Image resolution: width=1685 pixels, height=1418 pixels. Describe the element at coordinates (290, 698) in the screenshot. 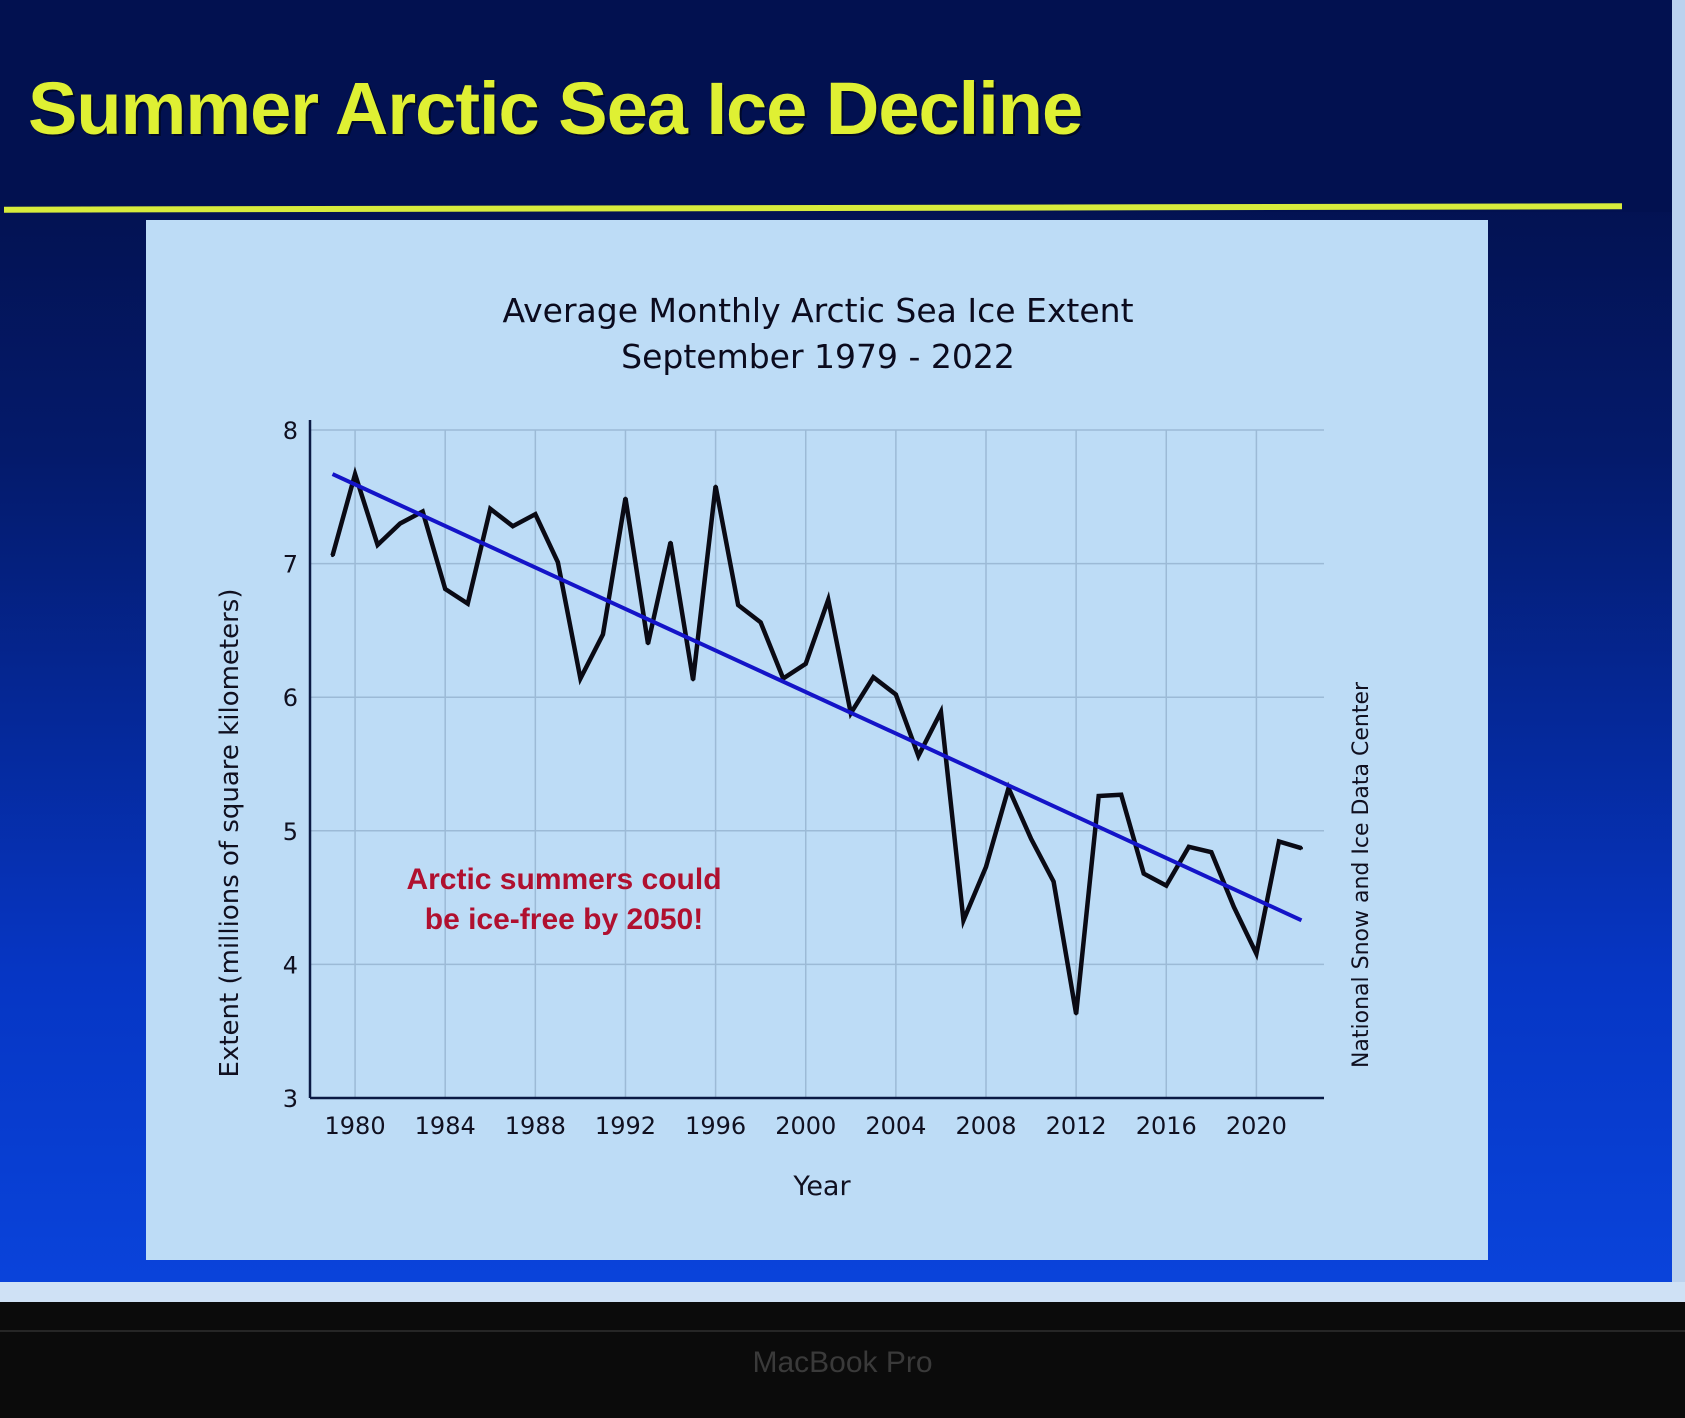

I see `y-tick-label: 6` at that location.